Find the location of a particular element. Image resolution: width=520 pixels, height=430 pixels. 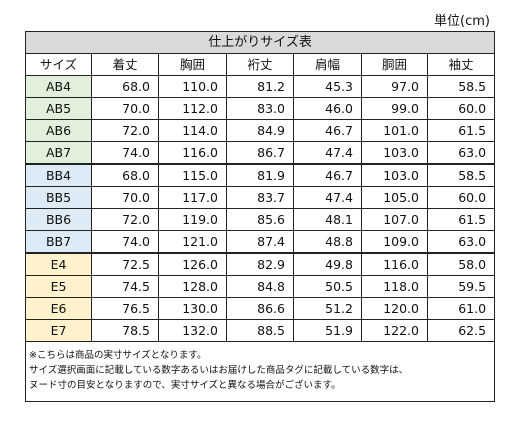

size-label-cell: E6 is located at coordinates (58, 308).